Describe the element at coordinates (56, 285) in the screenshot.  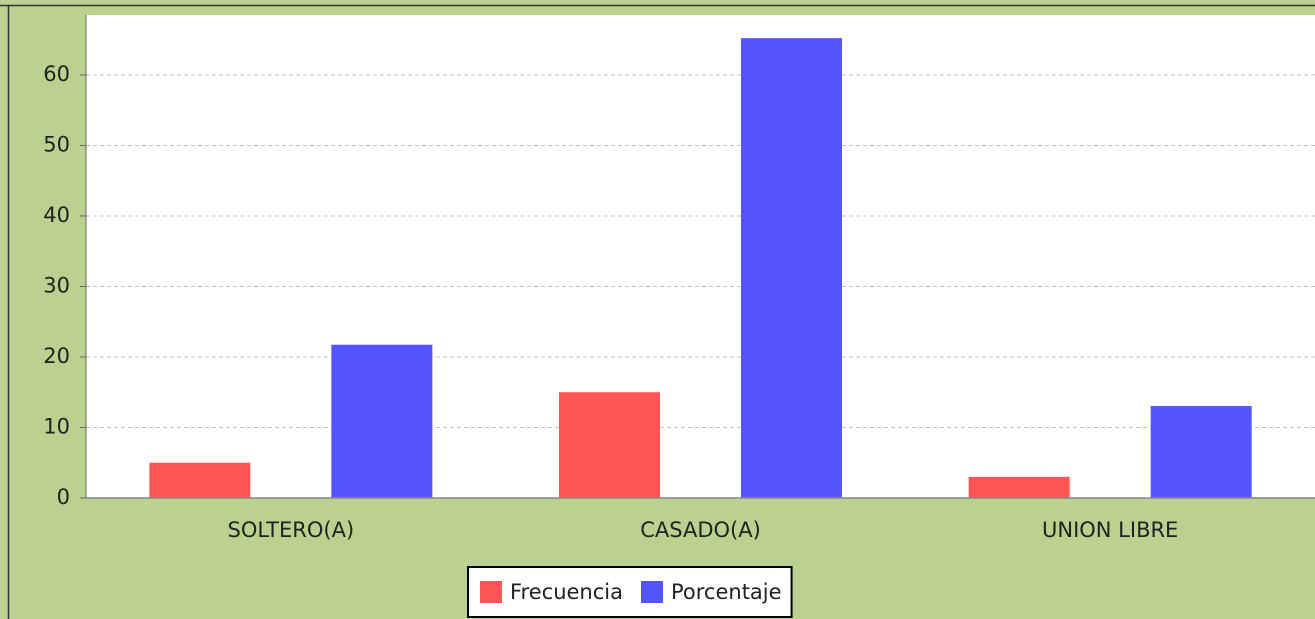
I see `y-tick-label: 30` at that location.